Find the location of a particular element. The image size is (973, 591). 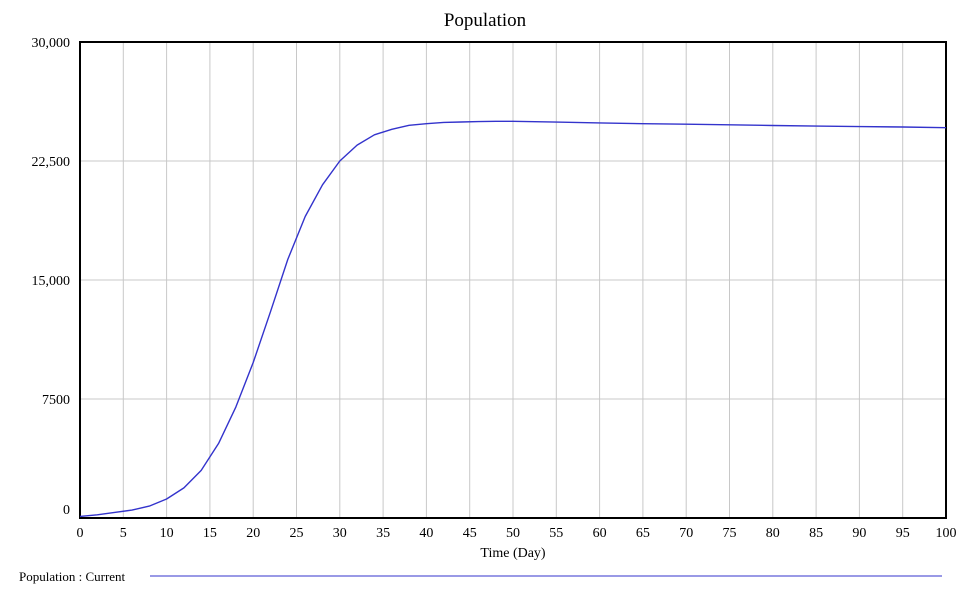

x-tick-label: 15 is located at coordinates (210, 533).